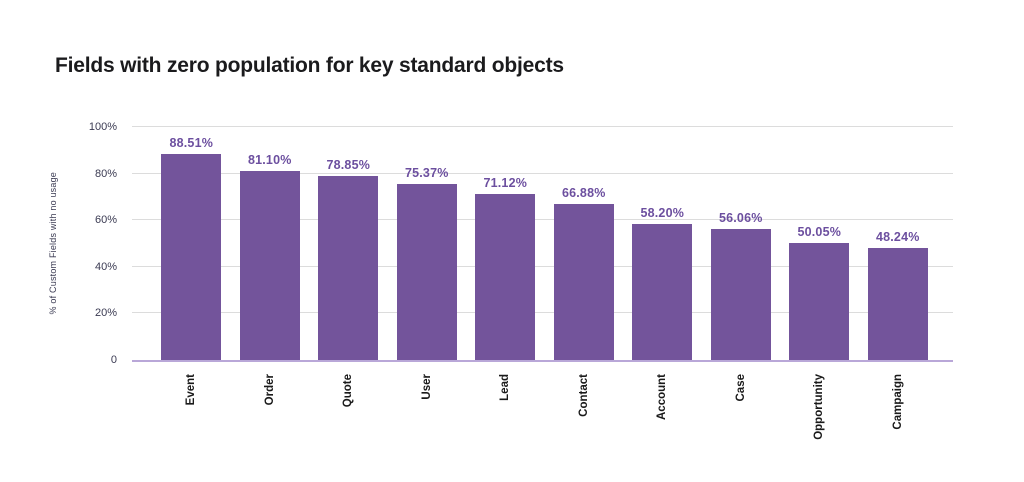 The image size is (1024, 482). I want to click on x-tick-cell: Opportunity, so click(819, 407).